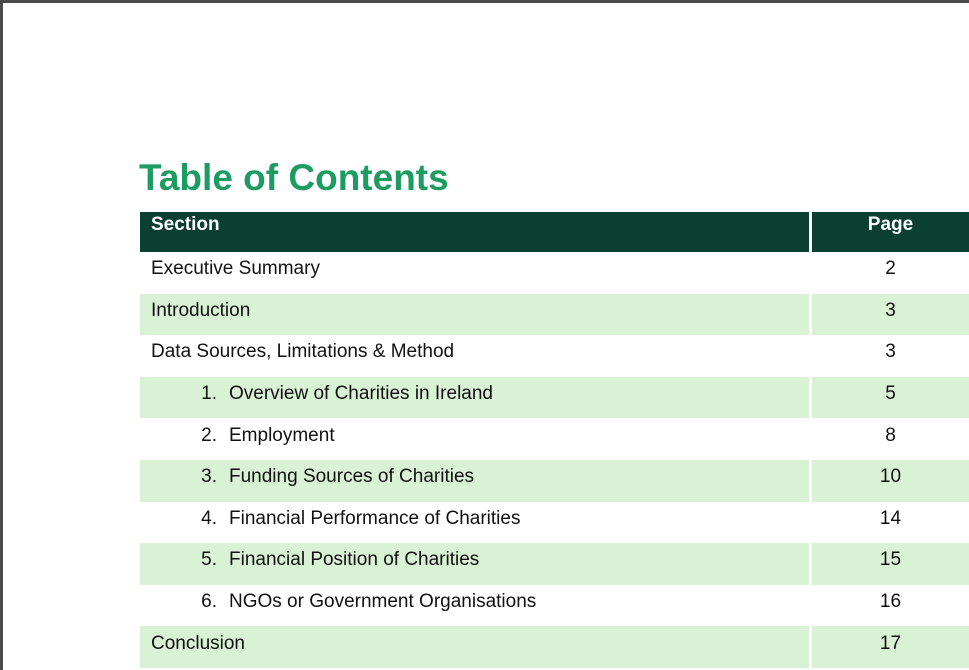 The height and width of the screenshot is (670, 969). I want to click on page-number: 8, so click(890, 439).